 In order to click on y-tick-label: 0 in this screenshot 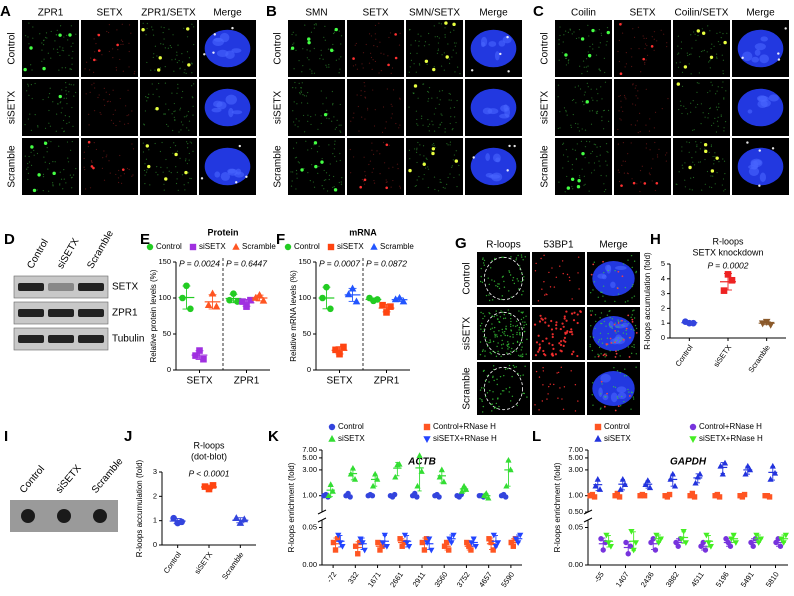, I will do `click(169, 369)`.